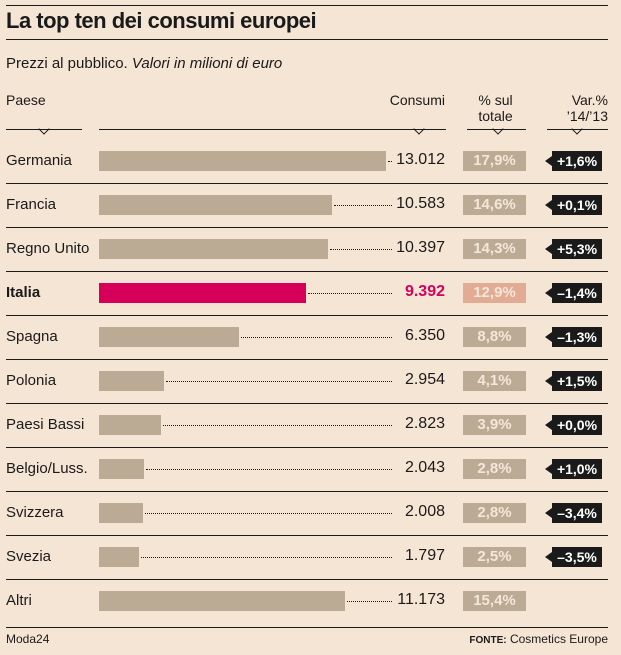 The width and height of the screenshot is (621, 655). What do you see at coordinates (573, 249) in the screenshot?
I see `change-badge: +5,3%` at bounding box center [573, 249].